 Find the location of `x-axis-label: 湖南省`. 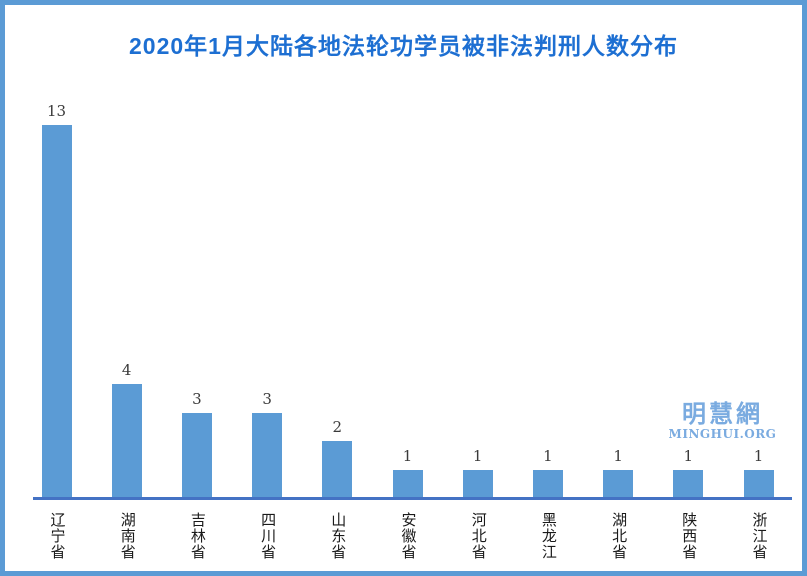

x-axis-label: 湖南省 is located at coordinates (127, 536).